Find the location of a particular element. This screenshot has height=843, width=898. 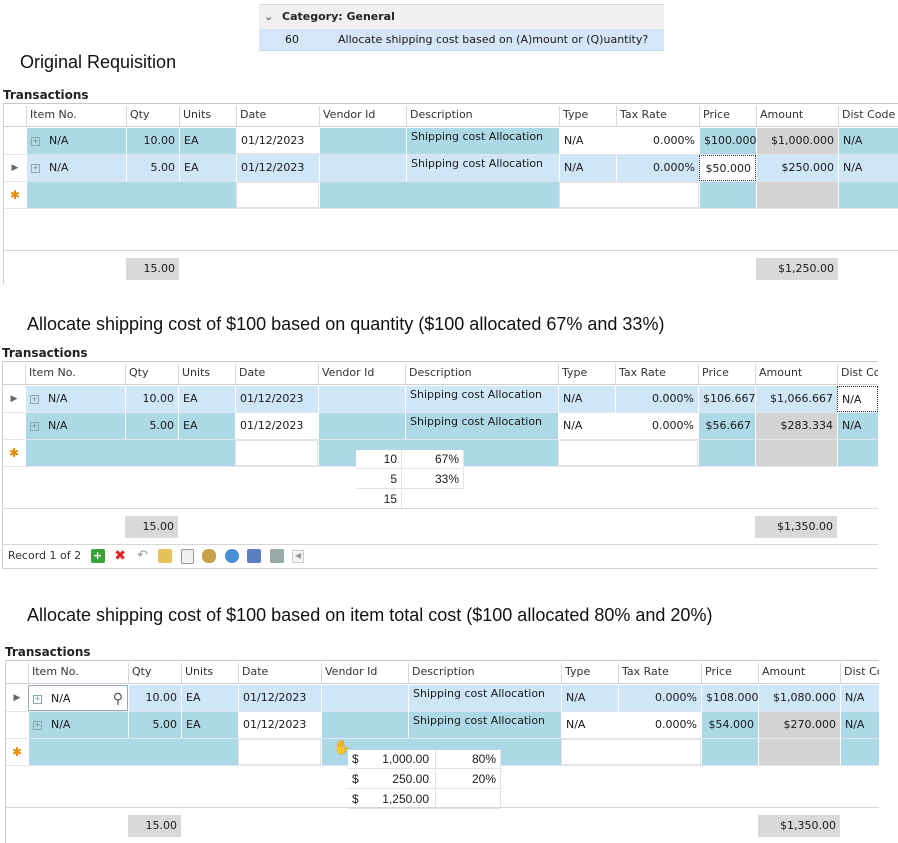

search-icon: ⚲ is located at coordinates (117, 699).